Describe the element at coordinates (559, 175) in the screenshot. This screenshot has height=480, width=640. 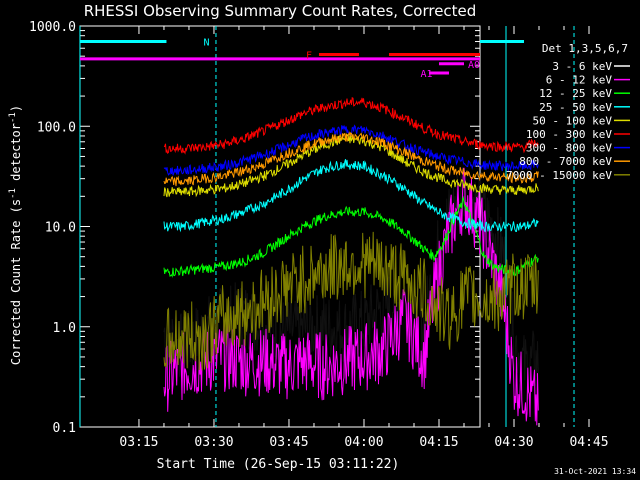
I see `legend-label: 7000 - 15000 keV` at that location.